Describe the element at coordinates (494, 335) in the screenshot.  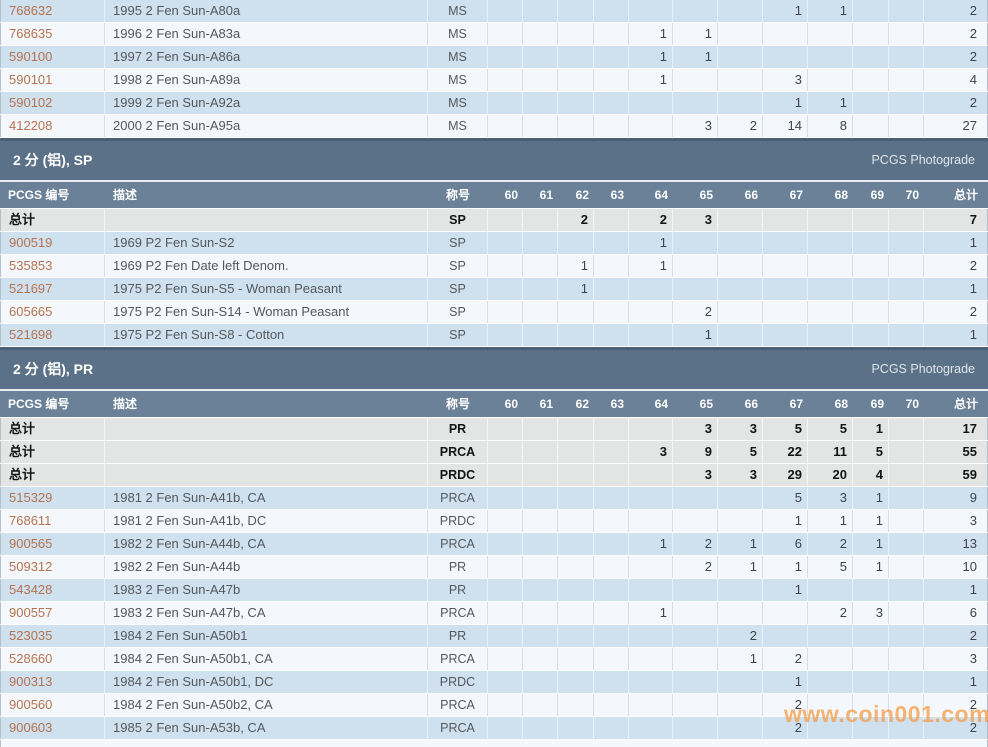
I see `table-row: 521698 1975 P2 Fen Sun-S8 - Cotton SP 1 1` at that location.